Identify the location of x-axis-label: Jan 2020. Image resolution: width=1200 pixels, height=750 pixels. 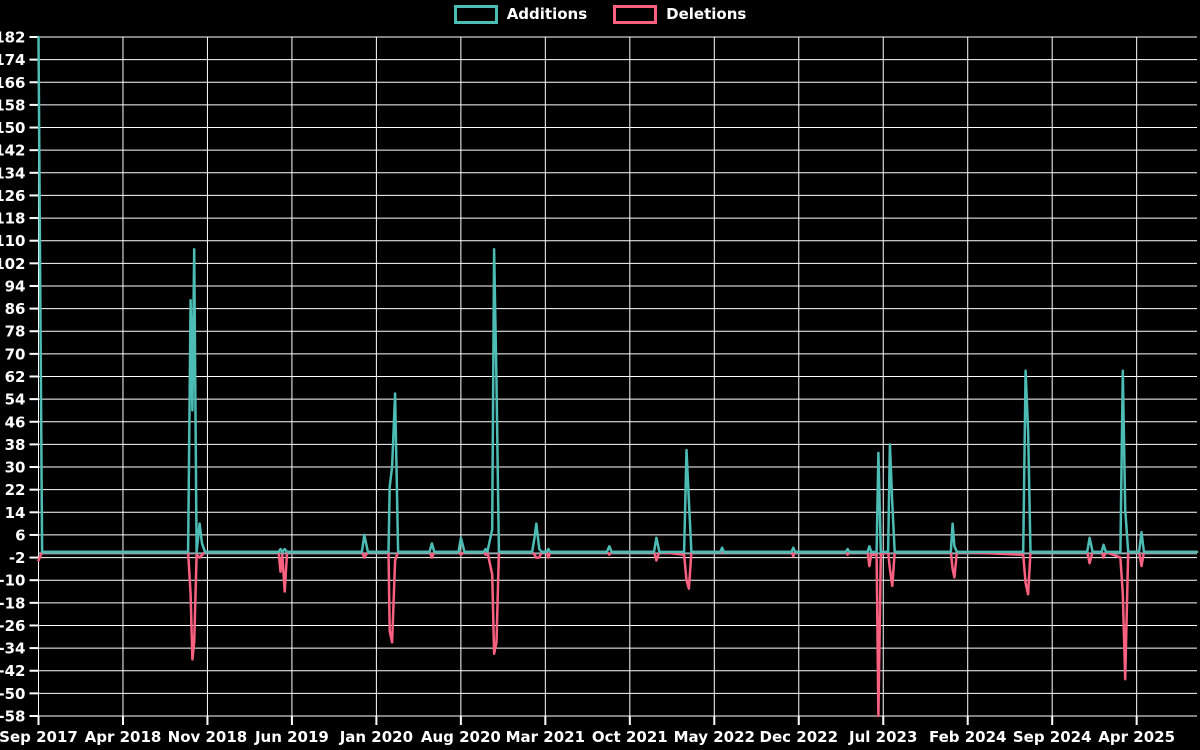
(376, 737).